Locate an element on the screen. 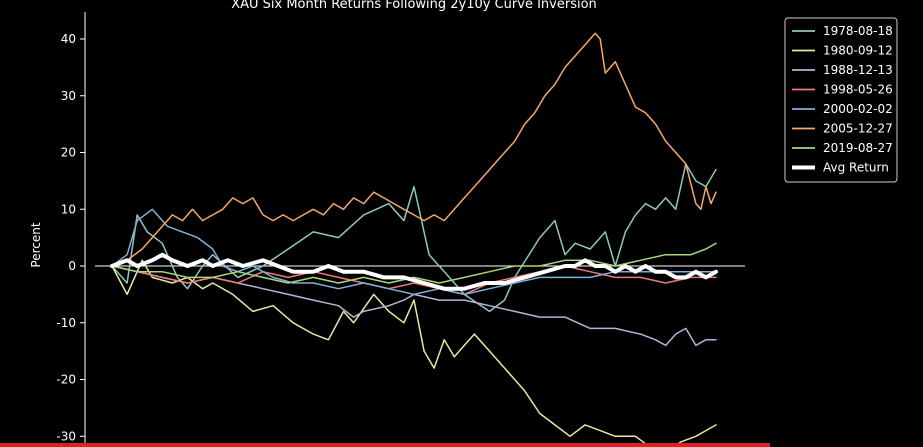 Image resolution: width=923 pixels, height=447 pixels. legend-entry: 1980-09-12 is located at coordinates (858, 51).